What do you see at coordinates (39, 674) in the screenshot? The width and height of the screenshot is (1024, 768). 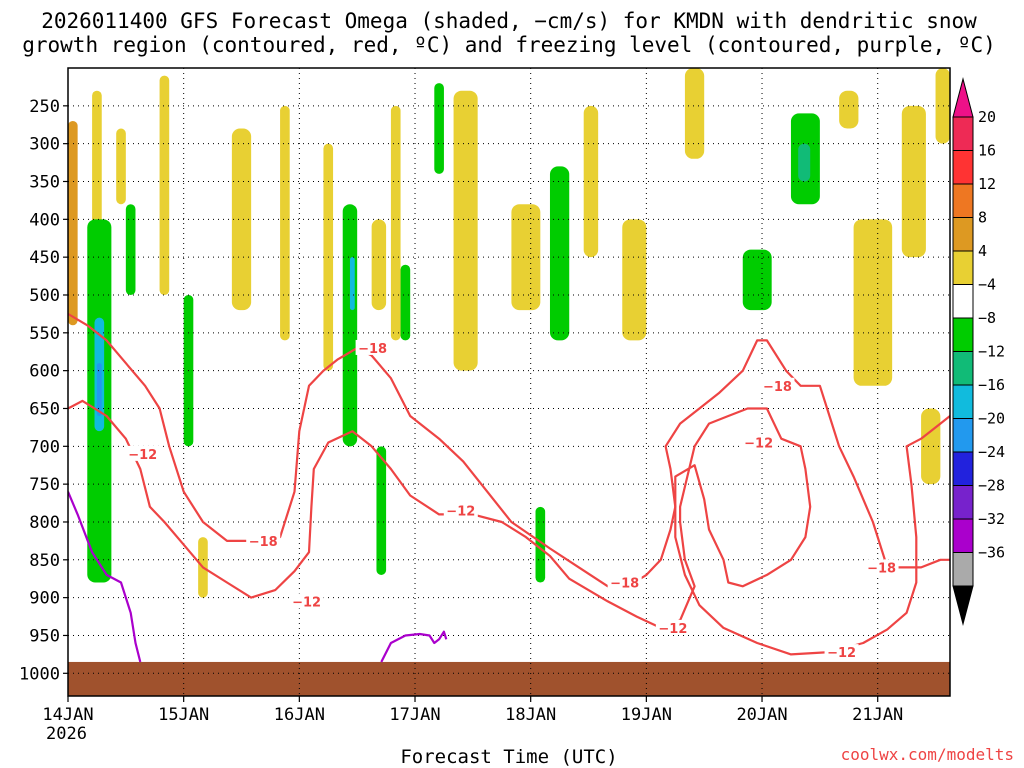 I see `y-tick-label-1000: 1000` at bounding box center [39, 674].